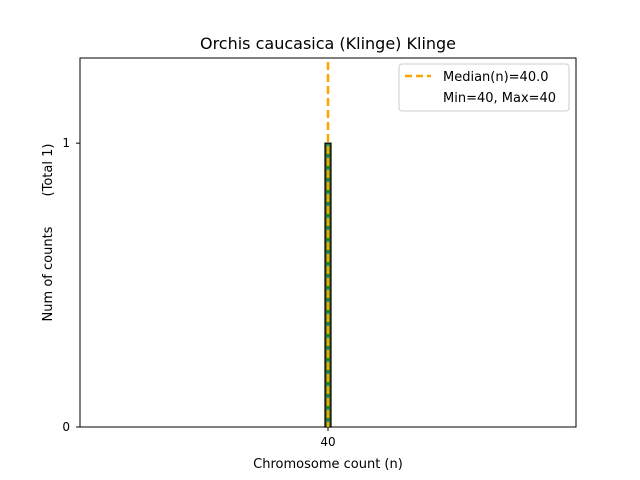 Image resolution: width=640 pixels, height=480 pixels. Describe the element at coordinates (496, 77) in the screenshot. I see `legend-median-label: Median(n)=40.0` at that location.